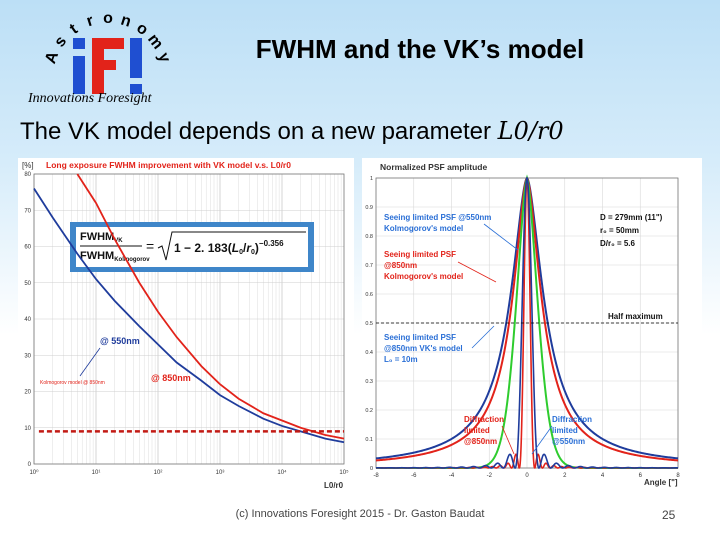 Image resolution: width=720 pixels, height=540 pixels. I want to click on left-chart-ylabel: [%], so click(28, 165).